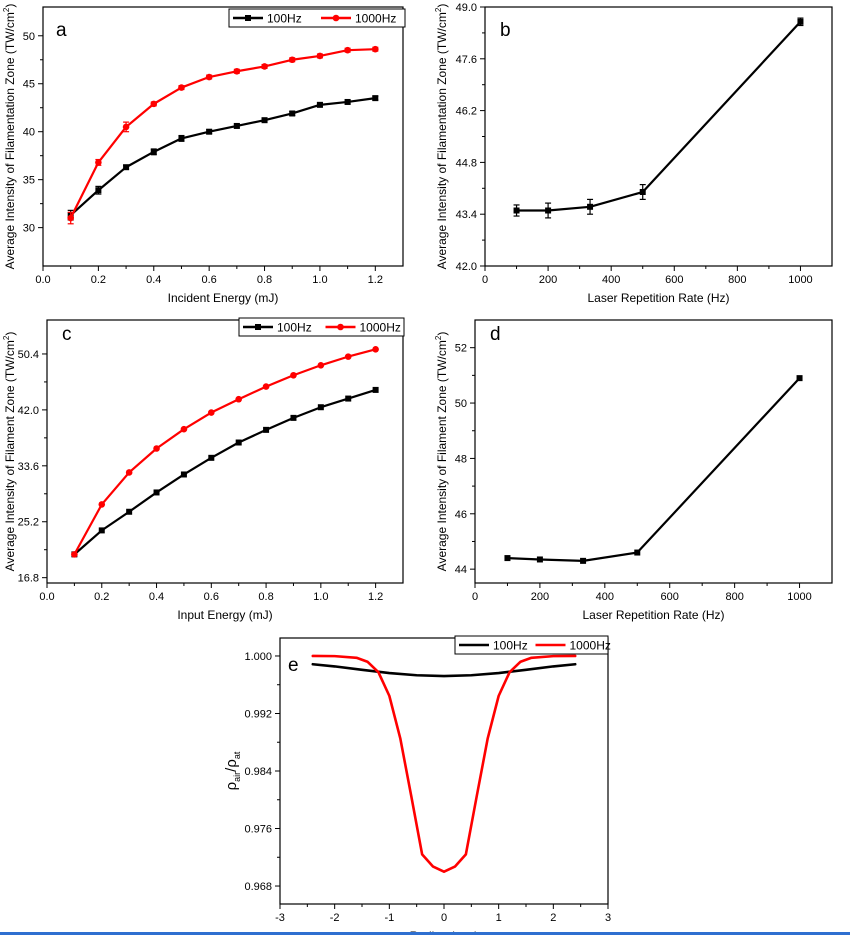  I want to click on x-tick-label: 600, so click(674, 280).